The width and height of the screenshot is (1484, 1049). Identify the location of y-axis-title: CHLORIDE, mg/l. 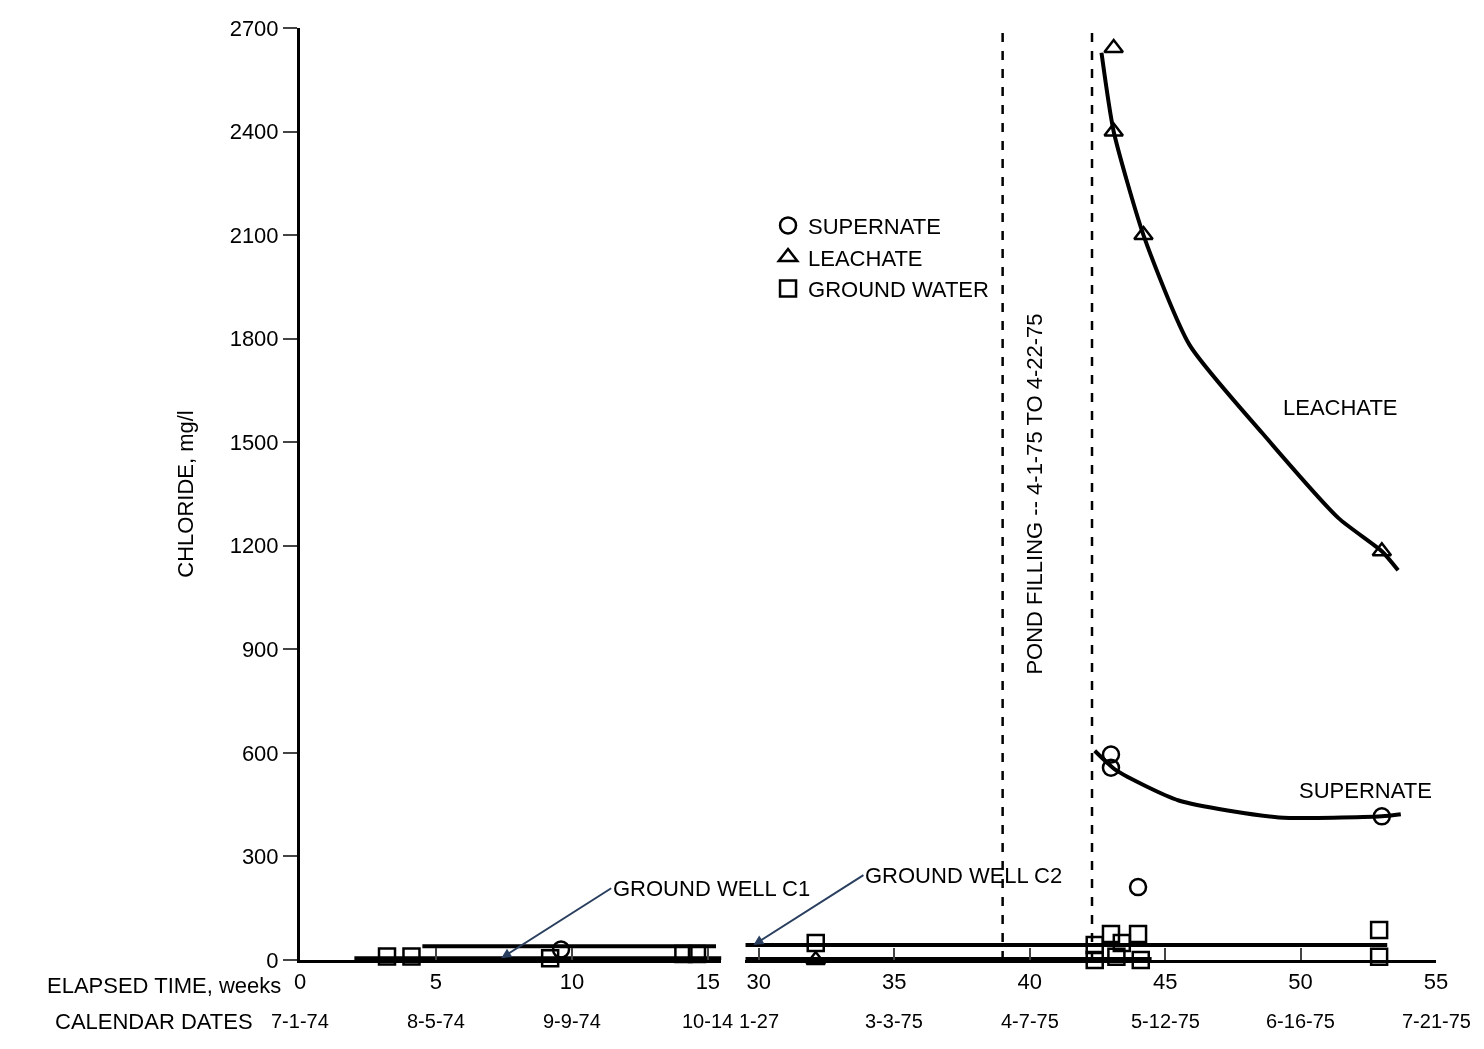
(186, 494).